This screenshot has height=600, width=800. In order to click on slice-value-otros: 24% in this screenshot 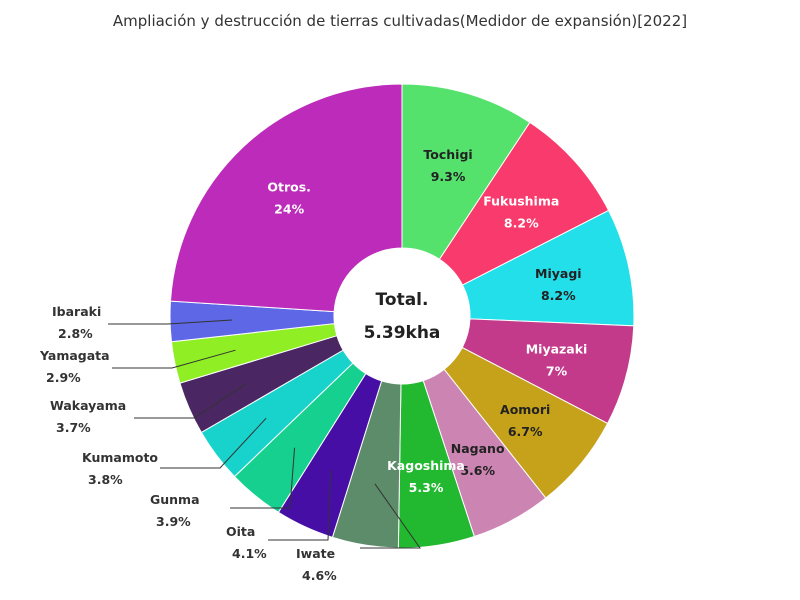, I will do `click(289, 209)`.